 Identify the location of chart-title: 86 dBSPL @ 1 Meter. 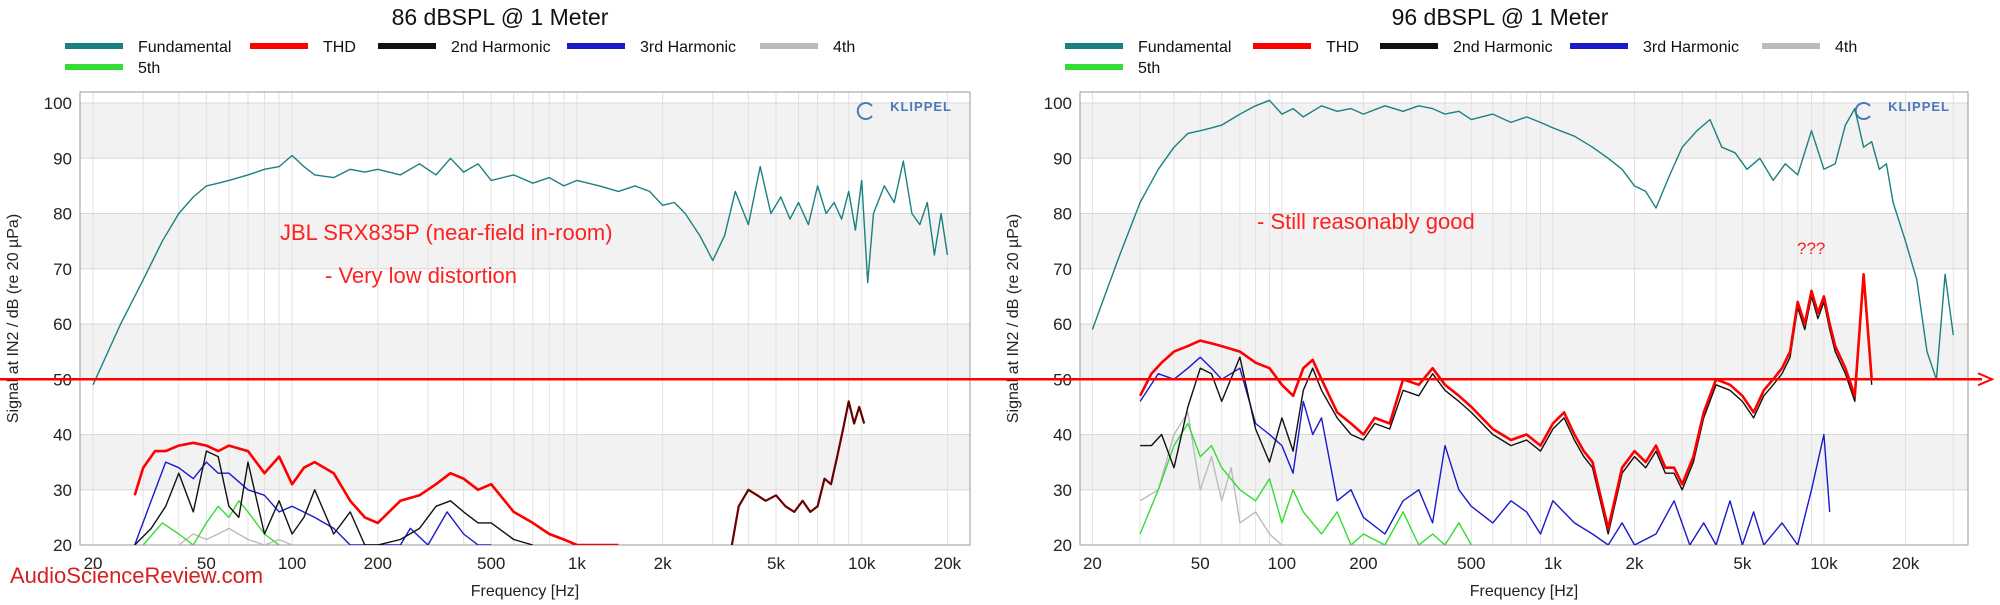
(500, 17).